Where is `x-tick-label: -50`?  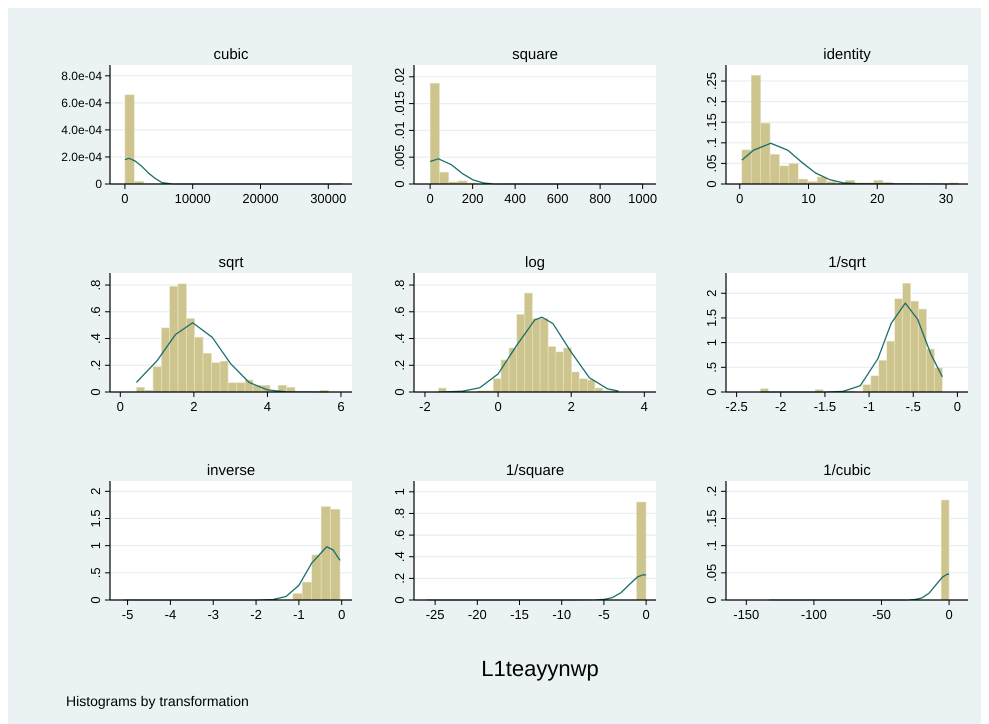 x-tick-label: -50 is located at coordinates (881, 614).